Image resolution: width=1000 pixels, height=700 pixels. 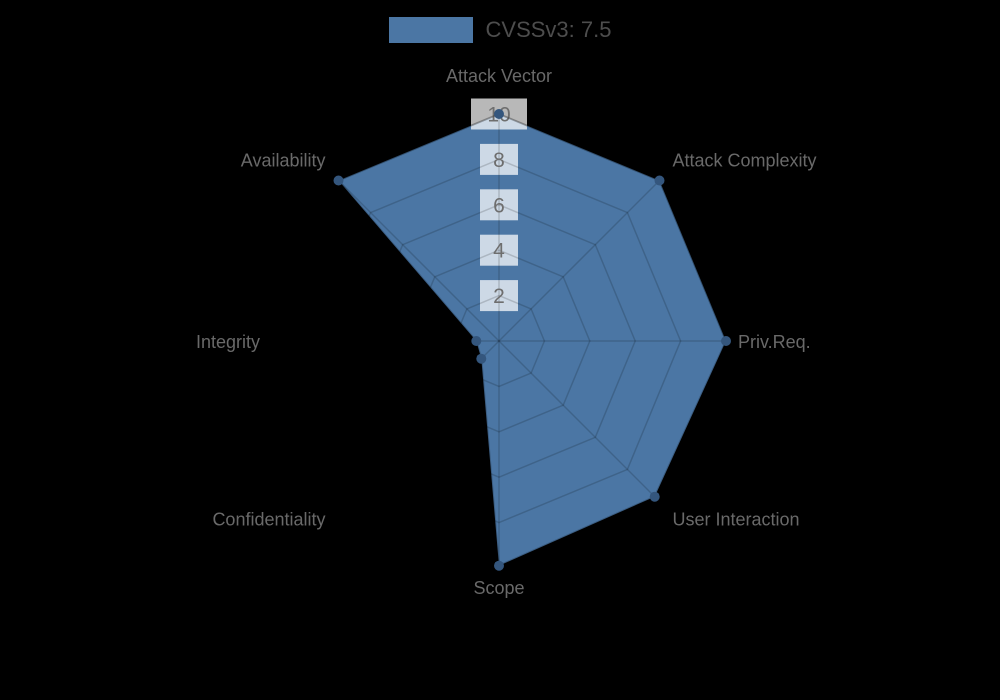 What do you see at coordinates (579, 260) in the screenshot?
I see `axis-spoke-attack-complexity` at bounding box center [579, 260].